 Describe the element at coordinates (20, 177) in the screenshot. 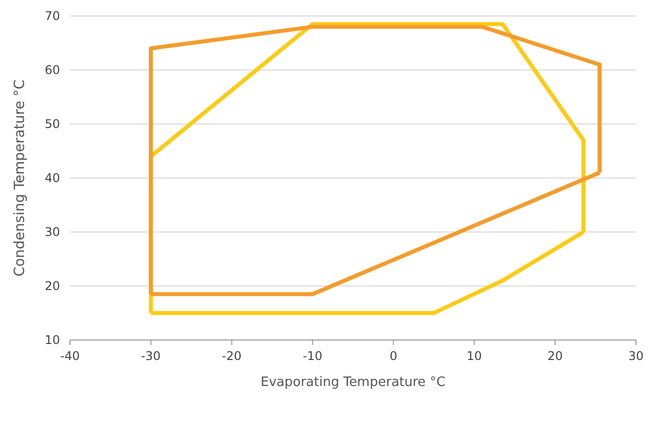

I see `y-axis-title: Condensing Temperature °C` at that location.